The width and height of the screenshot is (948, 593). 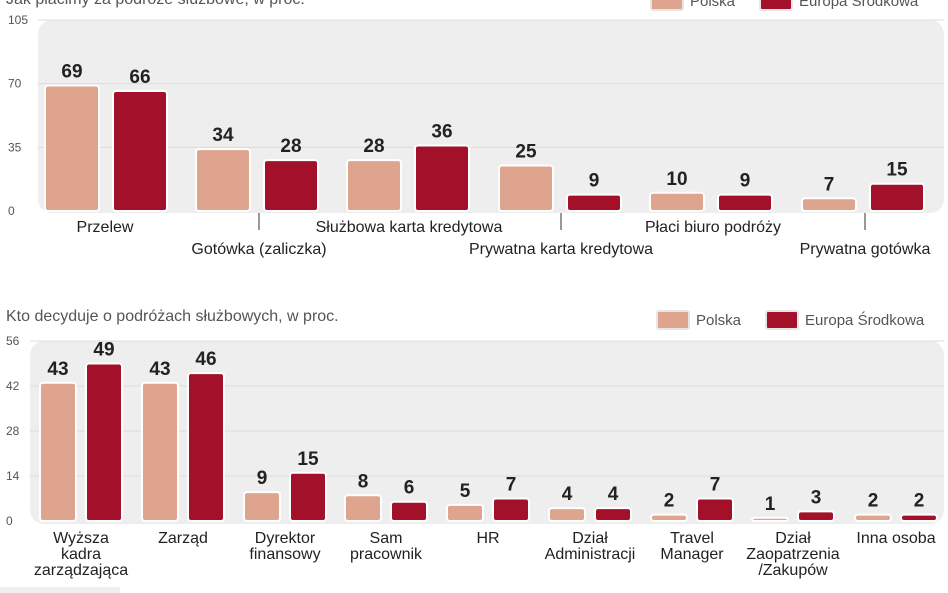 What do you see at coordinates (15, 84) in the screenshot?
I see `chart1-y-tick: 70` at bounding box center [15, 84].